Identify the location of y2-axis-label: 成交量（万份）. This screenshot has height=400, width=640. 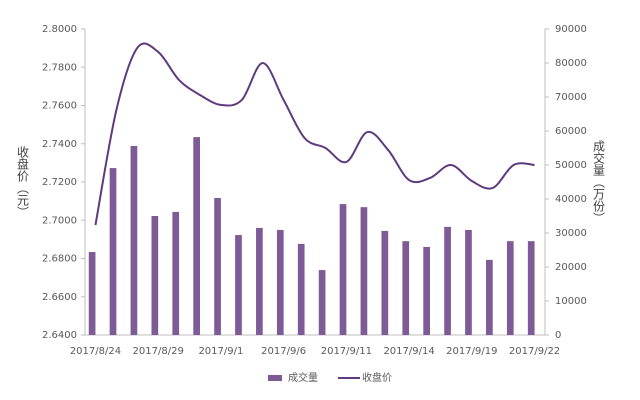
(599, 182).